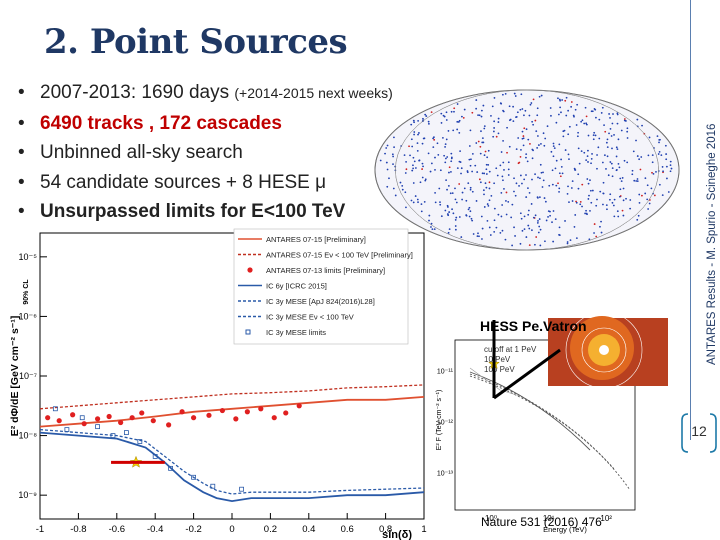 The image size is (720, 540). Describe the element at coordinates (445, 474) in the screenshot. I see `hess-y-tick-label: 10⁻¹³` at that location.